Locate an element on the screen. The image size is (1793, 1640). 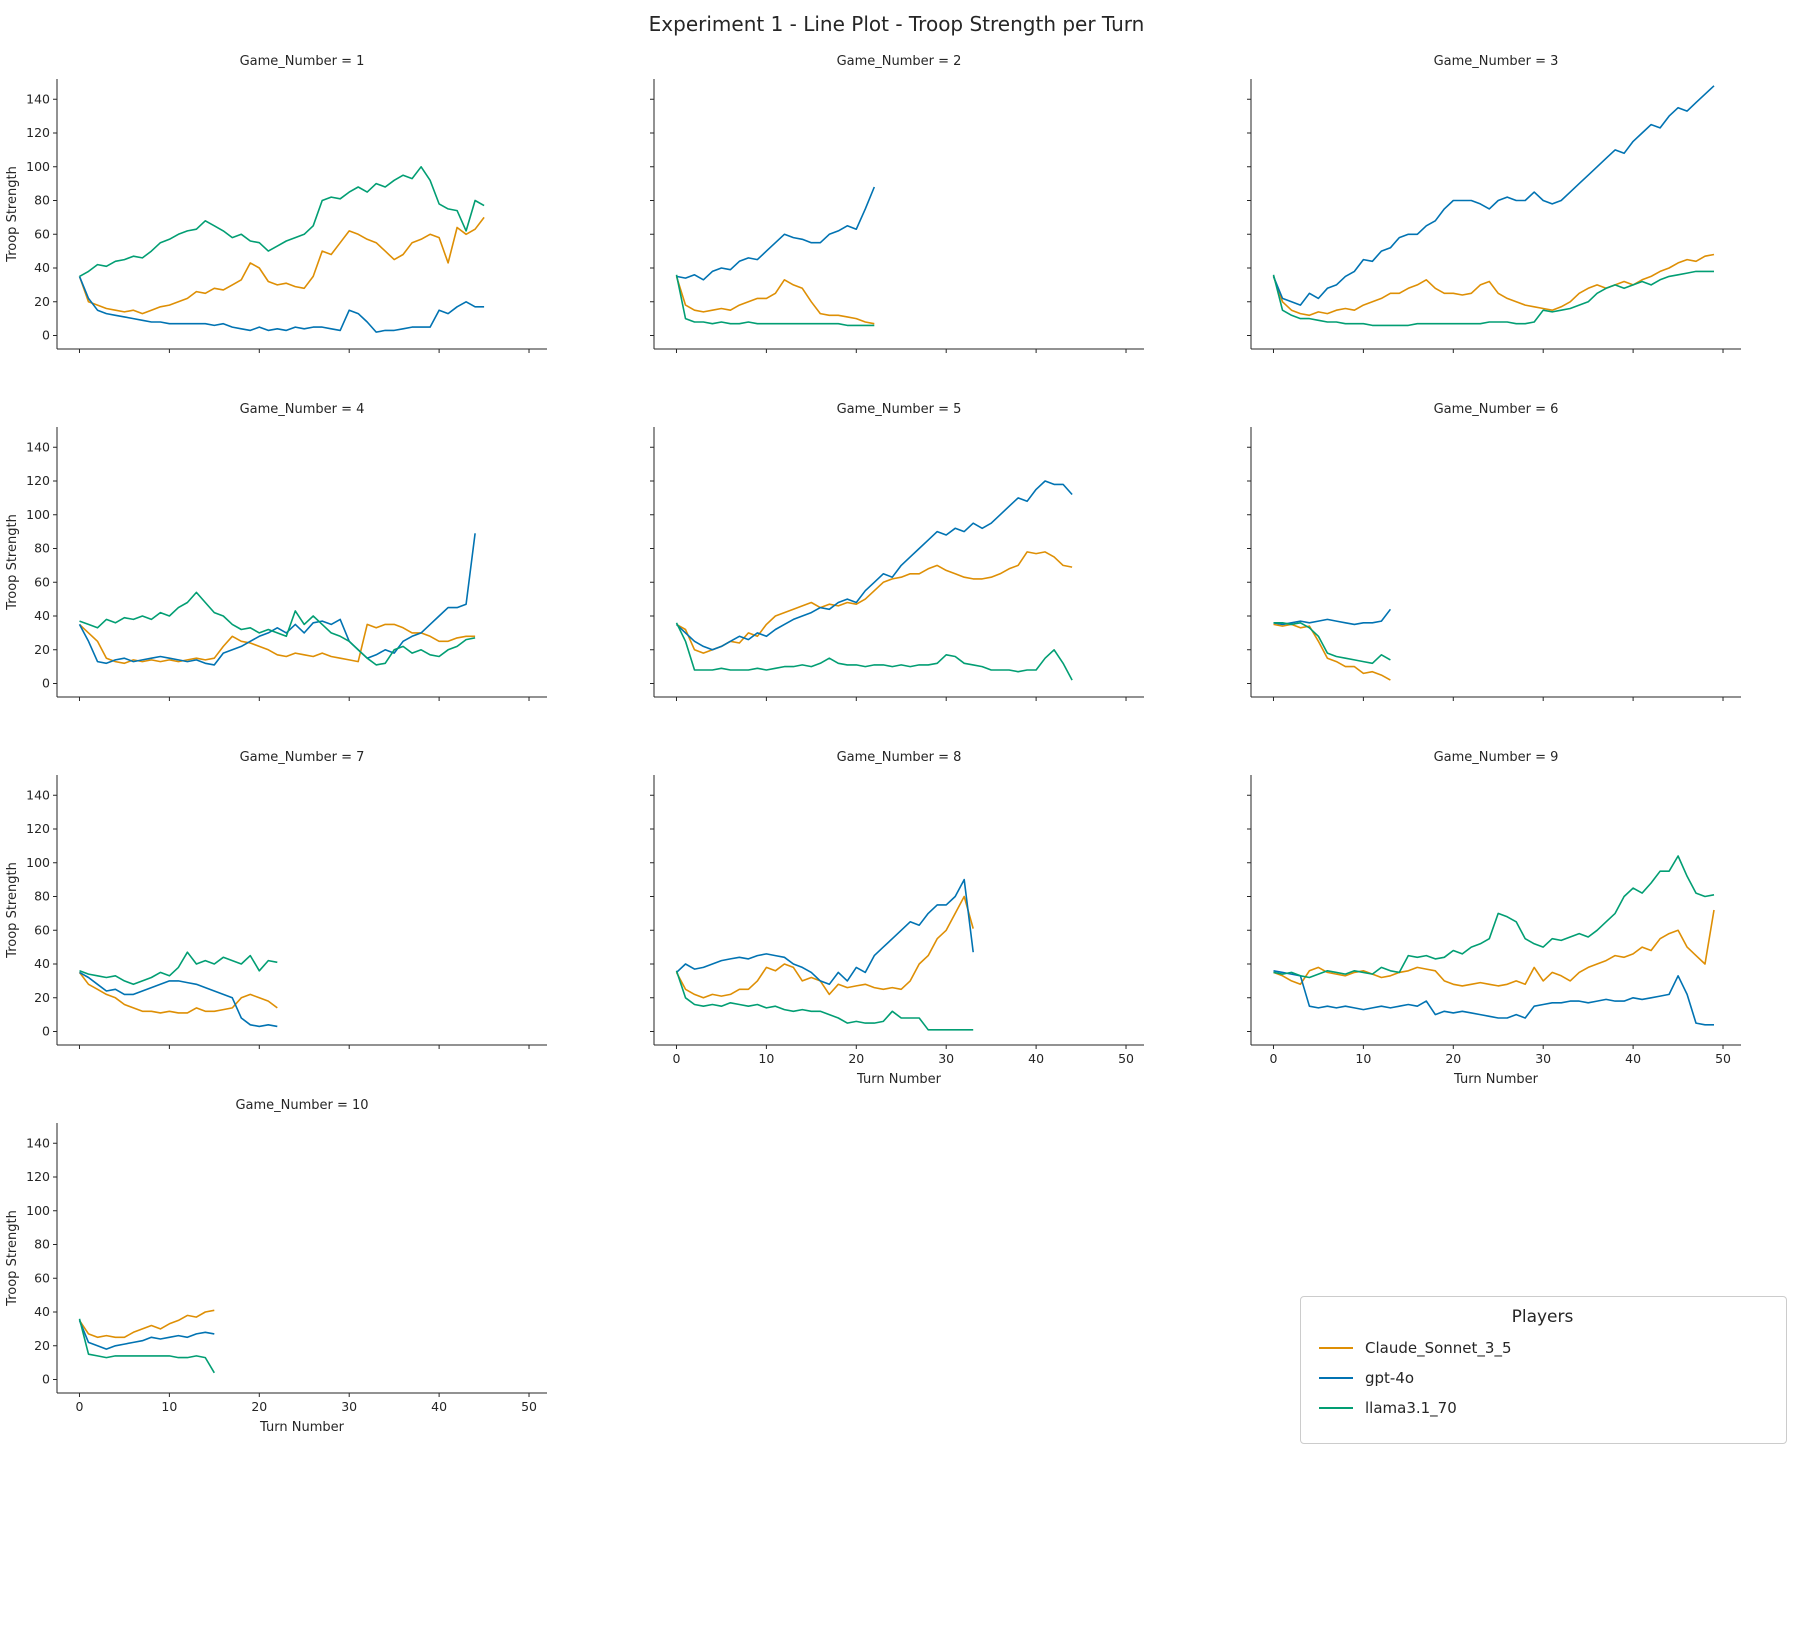
facet-title: Game_Number = 1 is located at coordinates (302, 61).